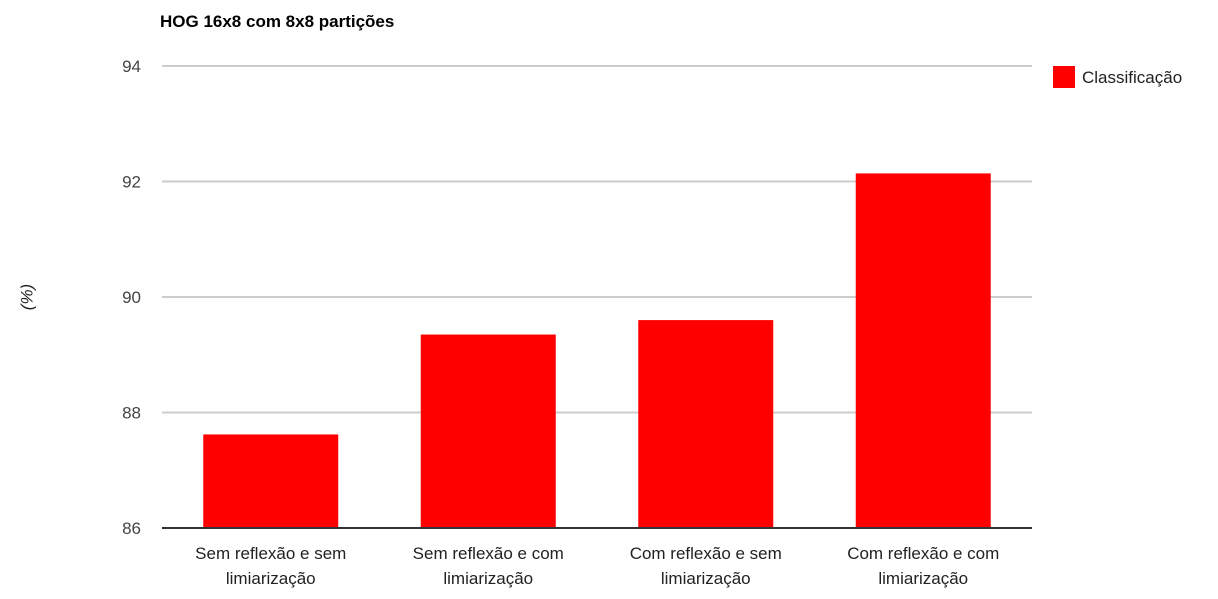  What do you see at coordinates (270, 553) in the screenshot?
I see `x-category-label: Sem reflexão e sem` at bounding box center [270, 553].